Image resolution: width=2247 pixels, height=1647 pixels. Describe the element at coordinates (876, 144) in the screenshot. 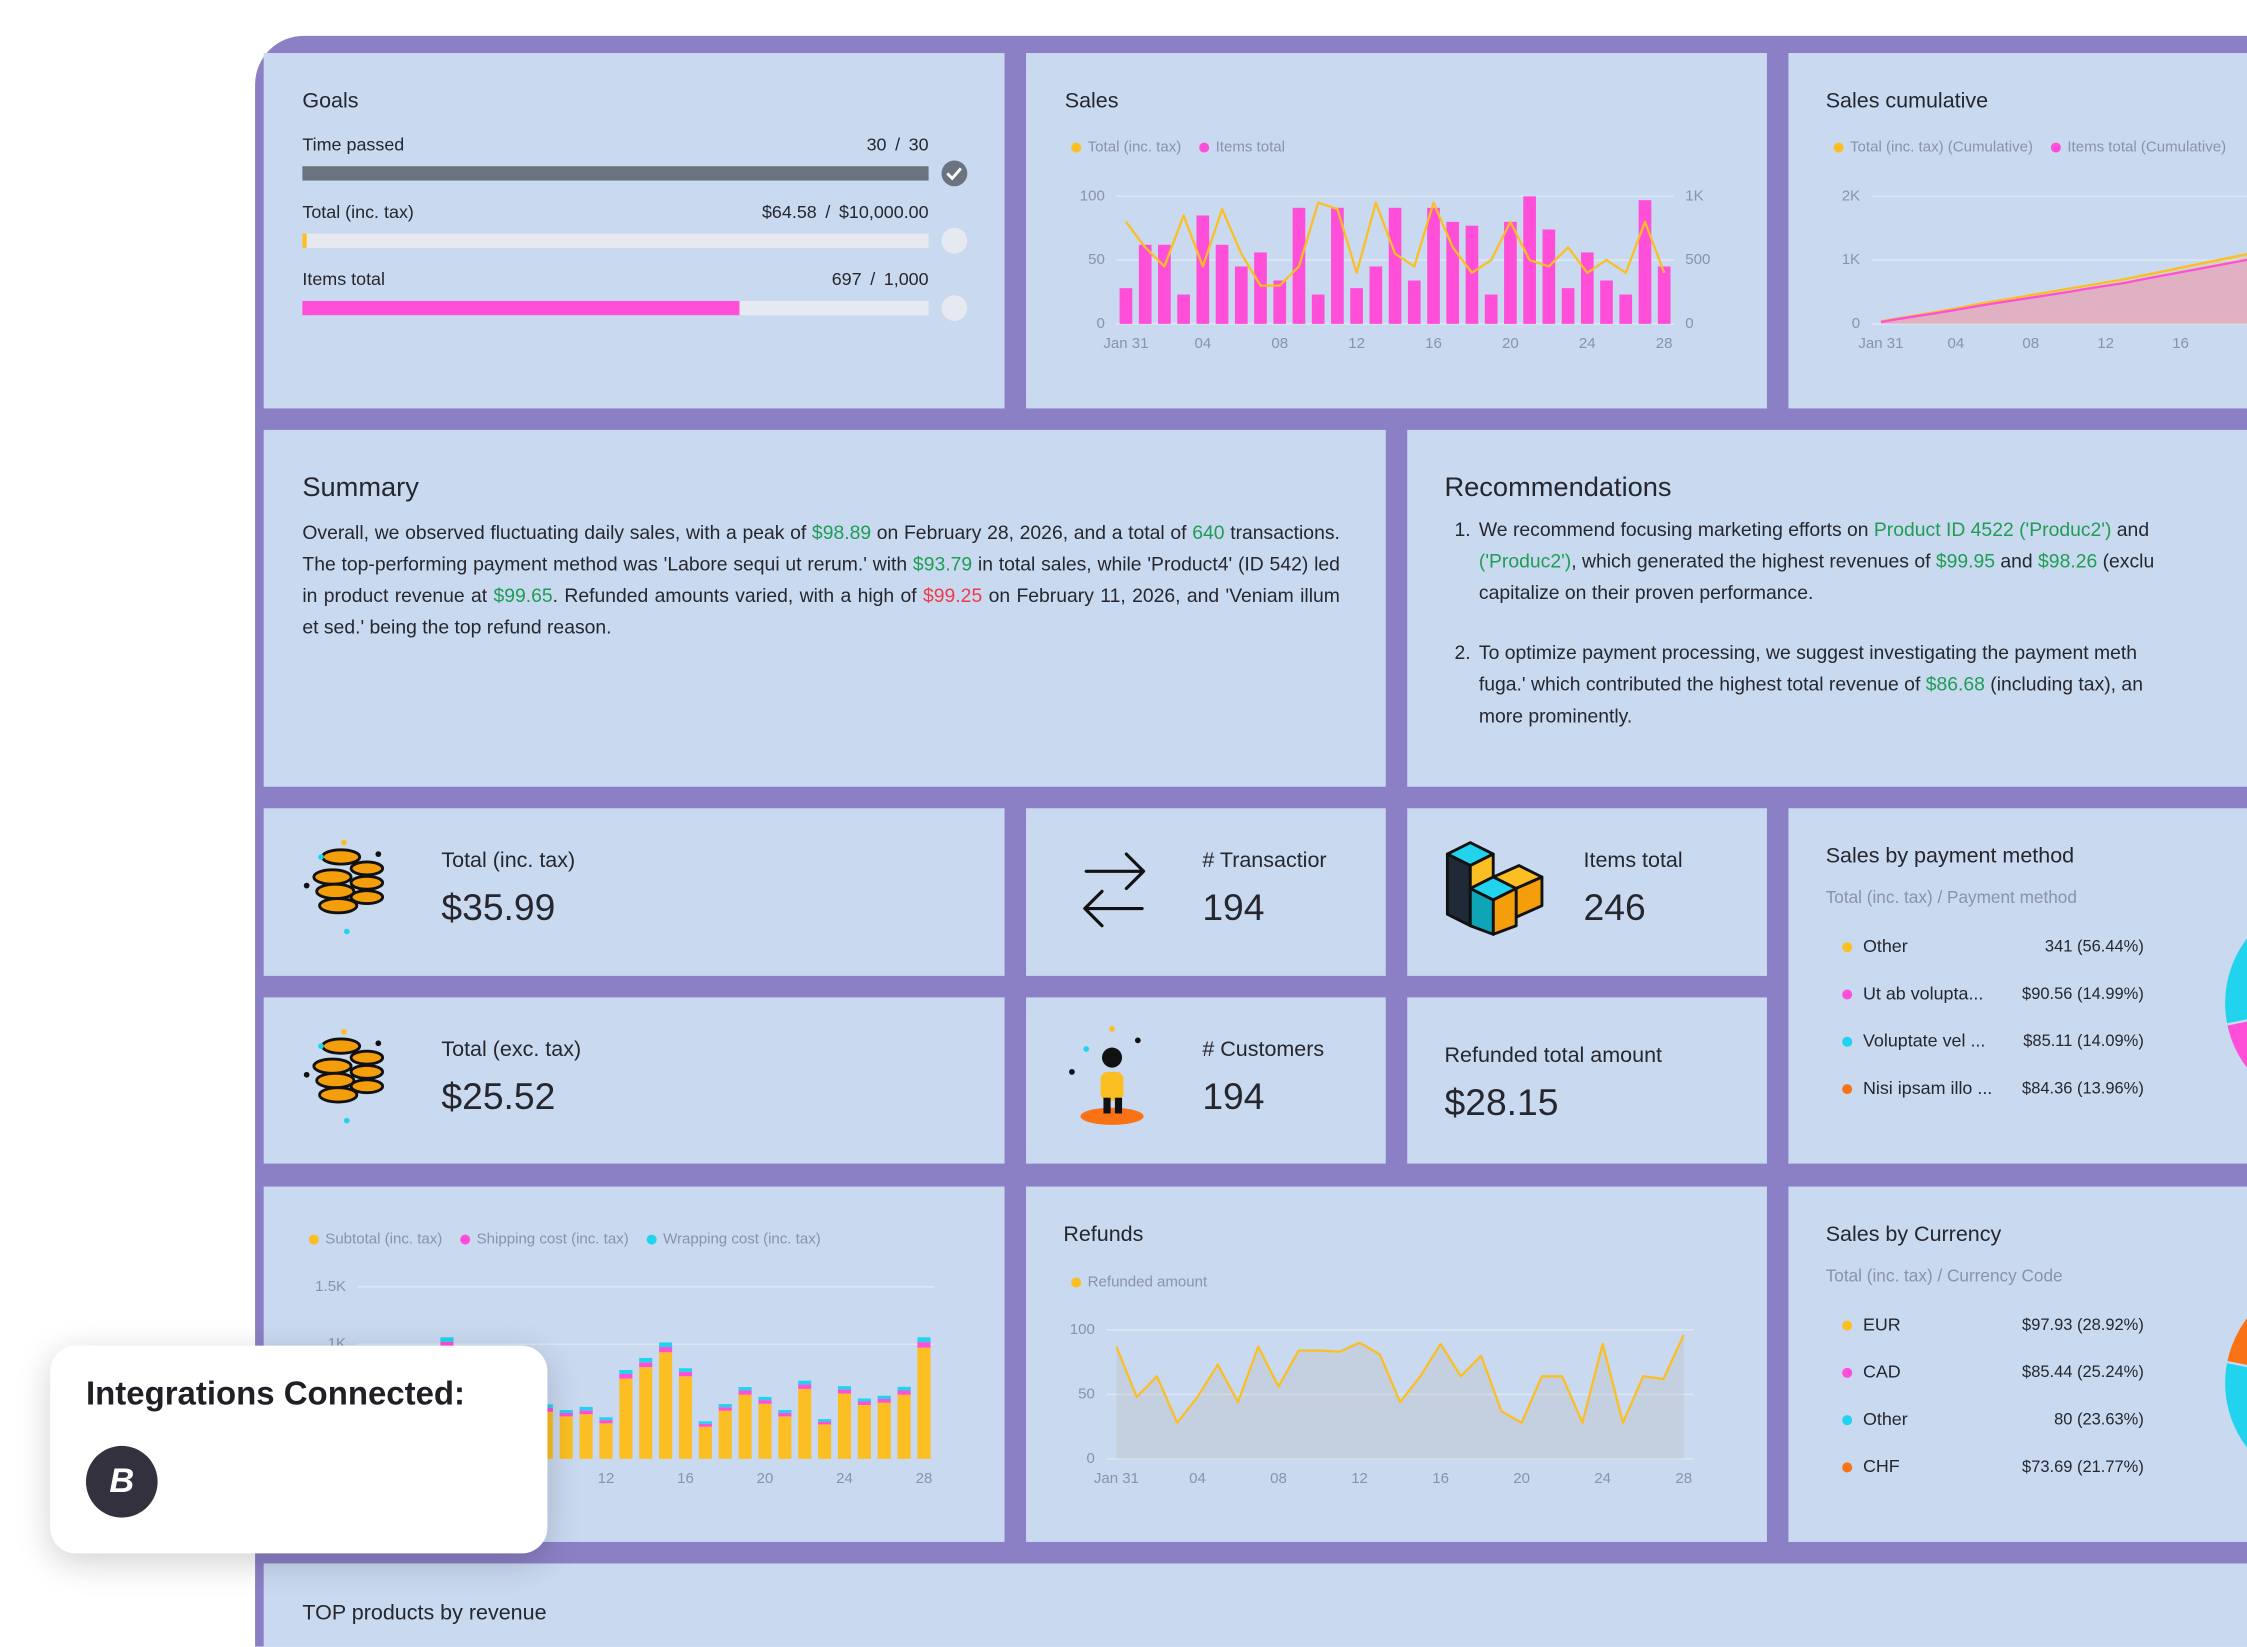

I see `goal-value: 30` at that location.